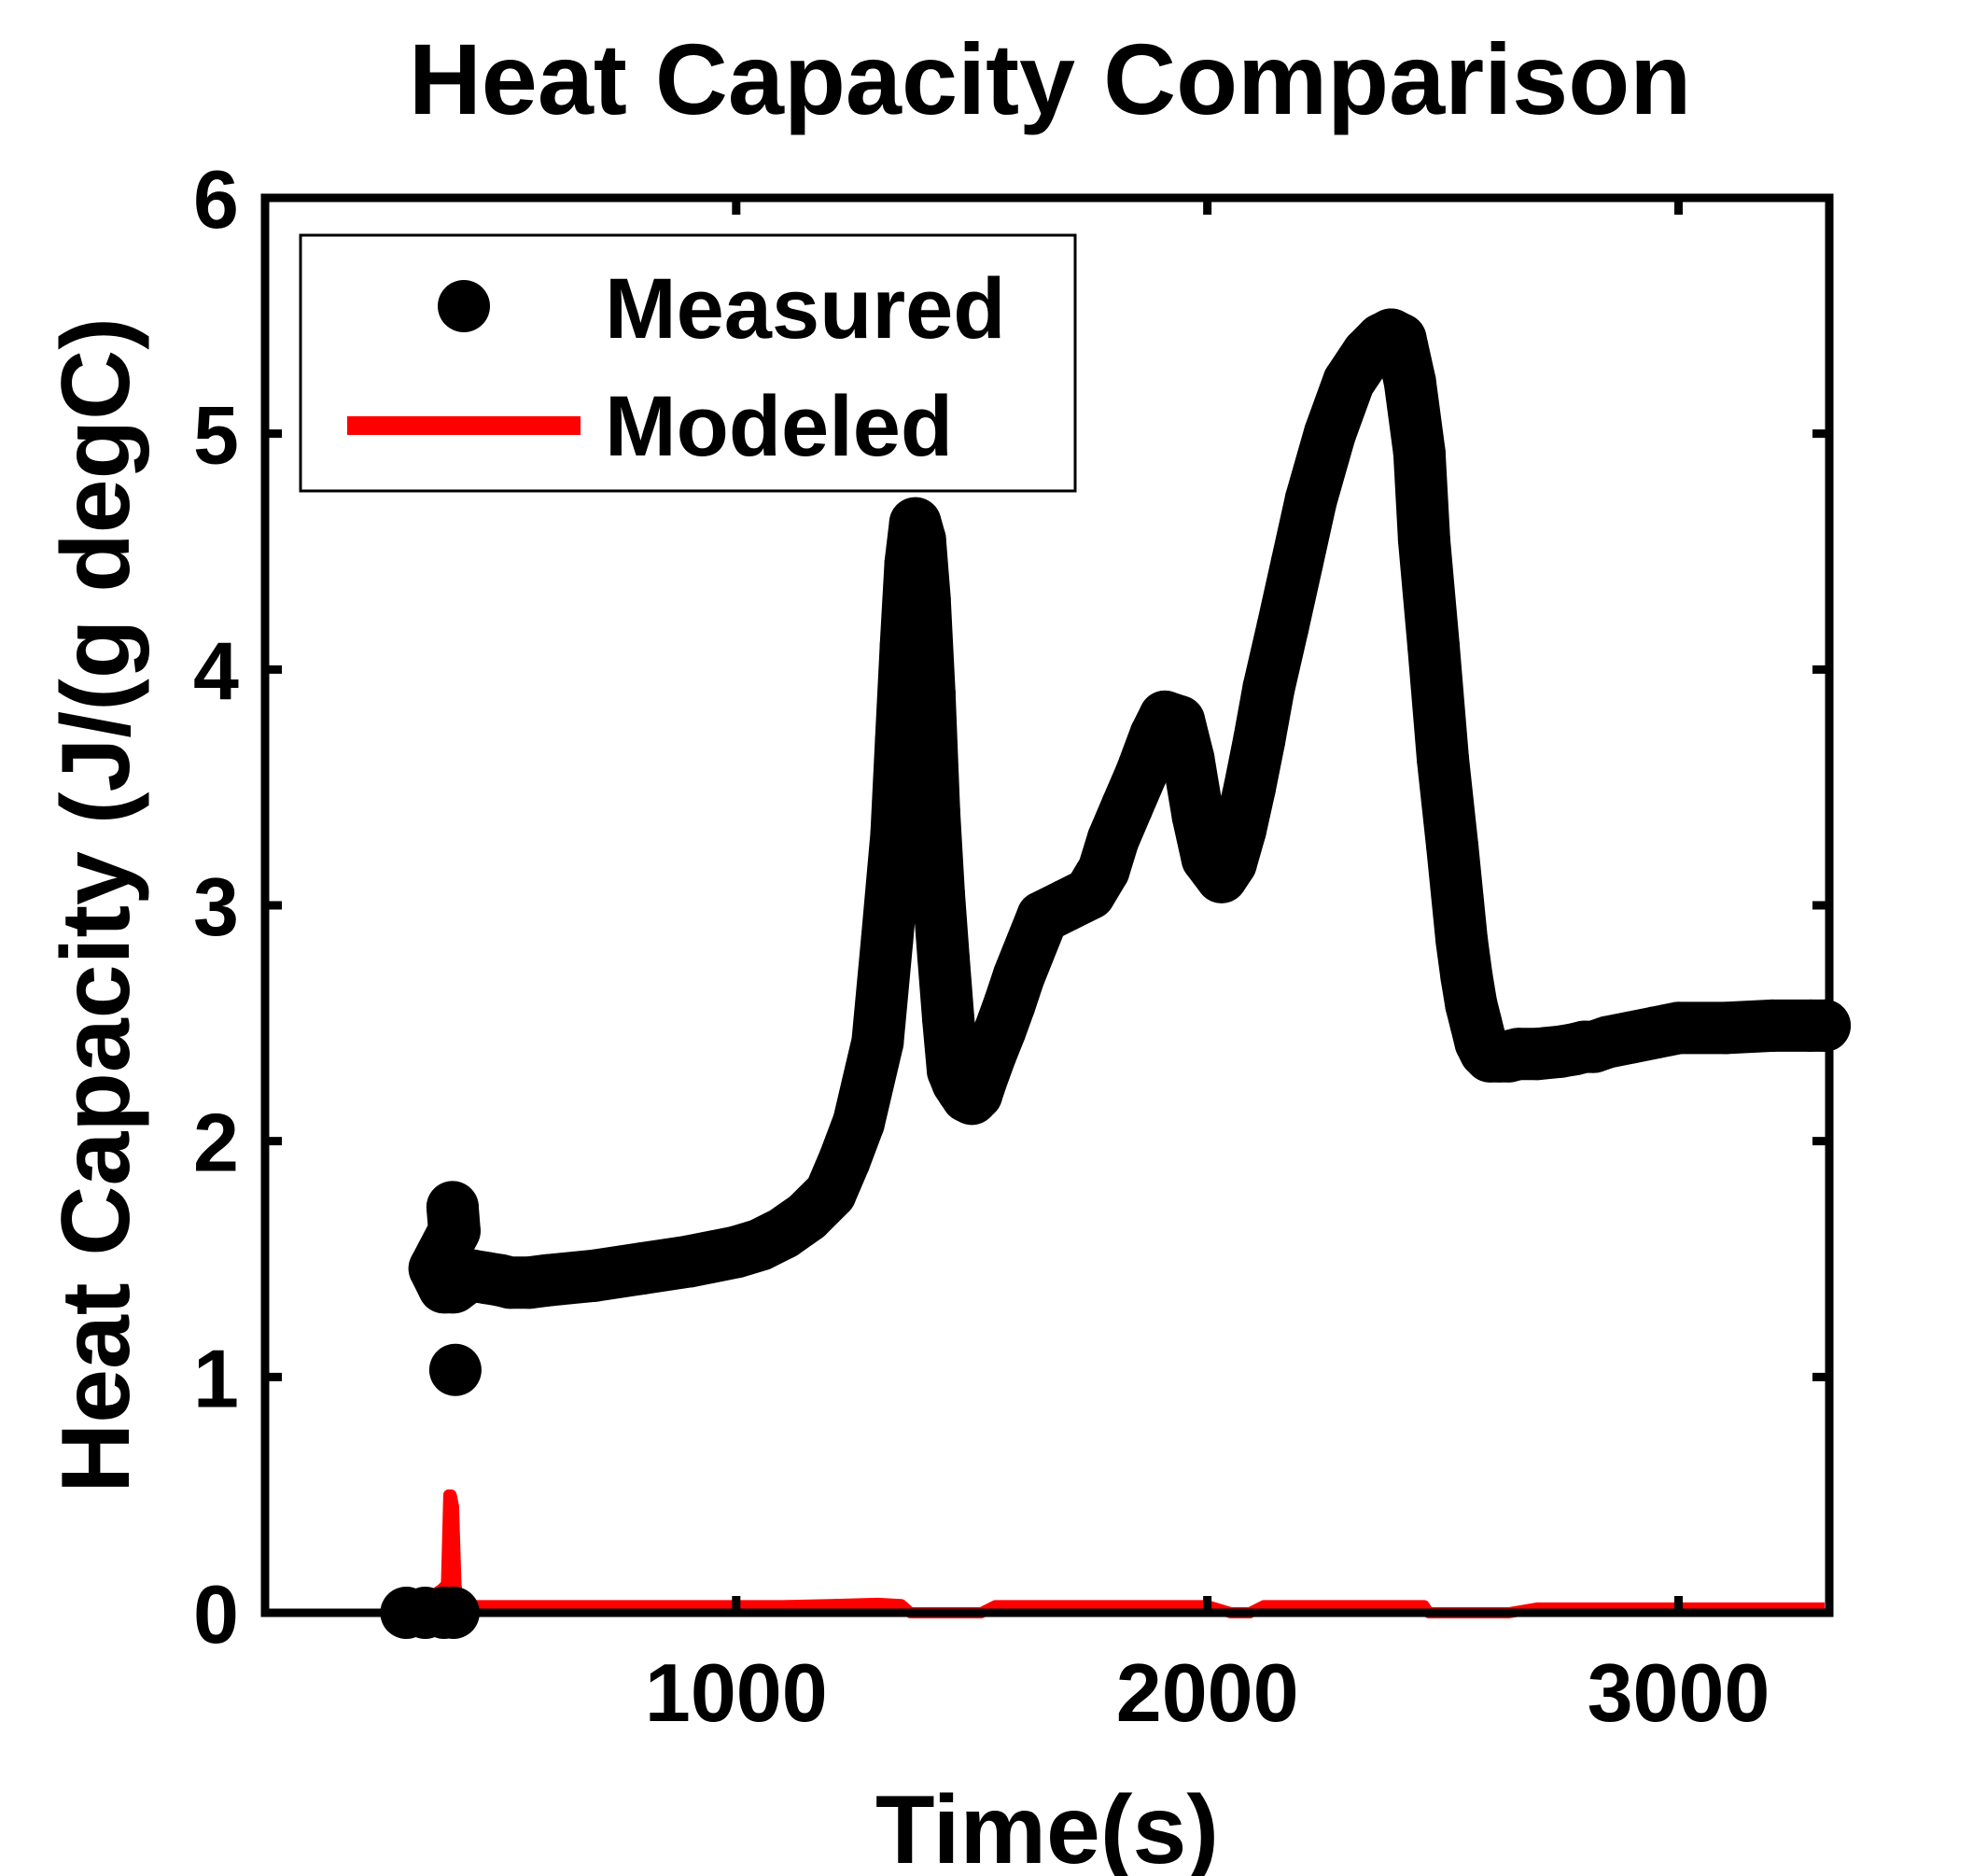  Describe the element at coordinates (1047, 1826) in the screenshot. I see `x-axis-label: Time(s)` at that location.